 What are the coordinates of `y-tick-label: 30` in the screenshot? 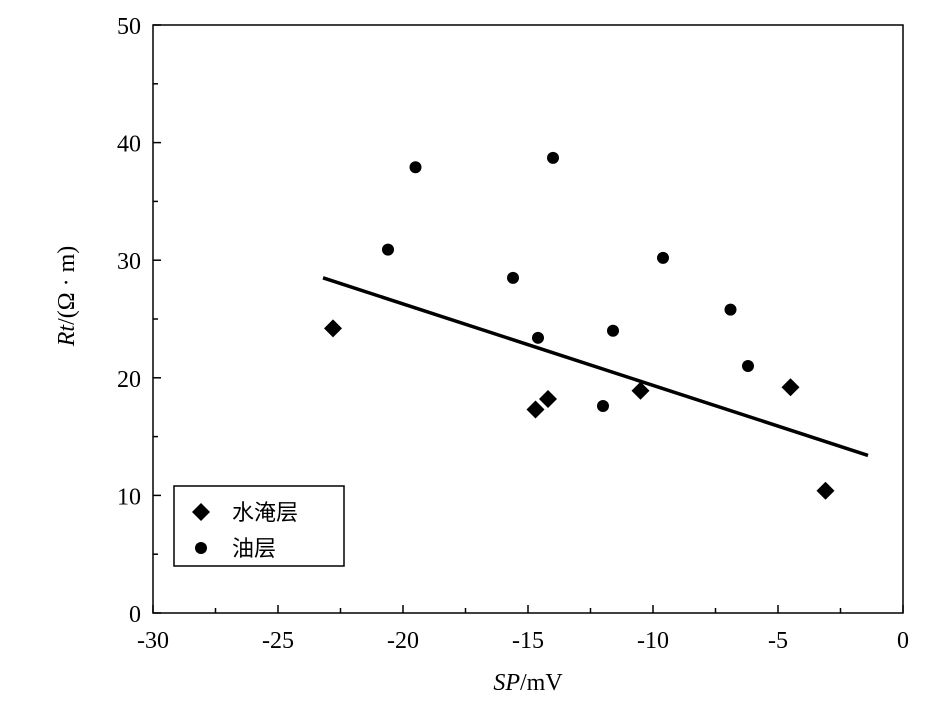 It's located at (129, 262).